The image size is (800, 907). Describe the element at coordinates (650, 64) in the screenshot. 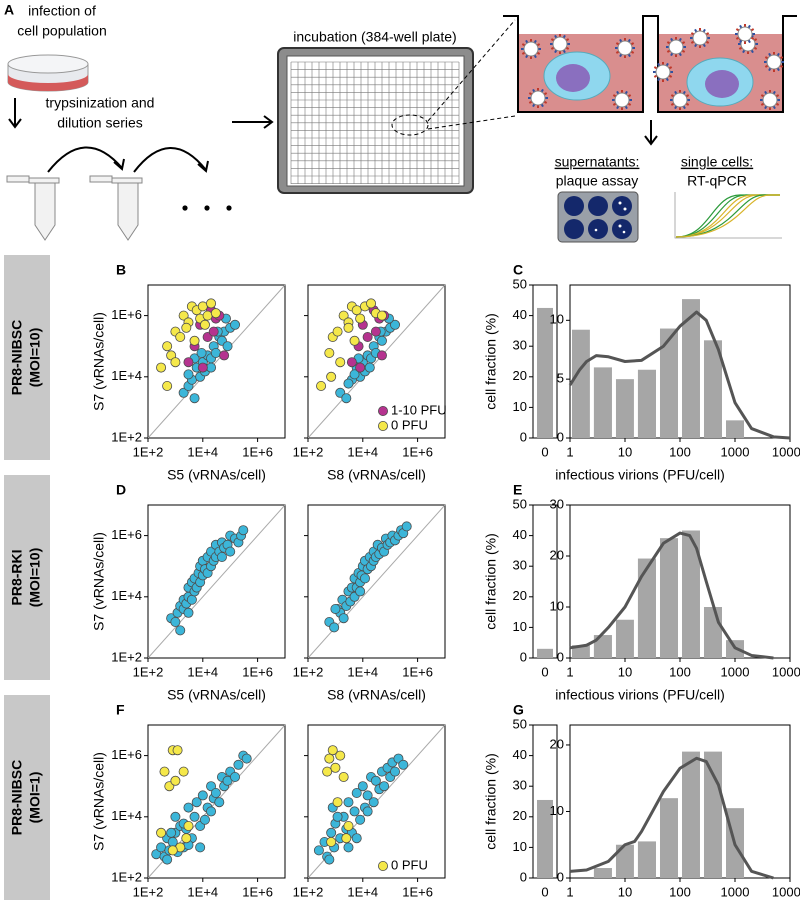

I see `wells` at that location.